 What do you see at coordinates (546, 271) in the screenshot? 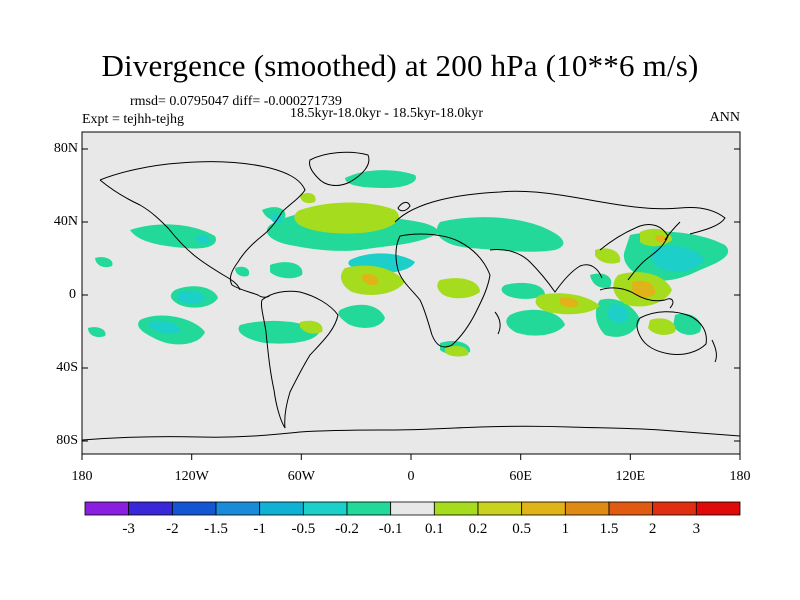
I see `coast-arabia-india` at bounding box center [546, 271].